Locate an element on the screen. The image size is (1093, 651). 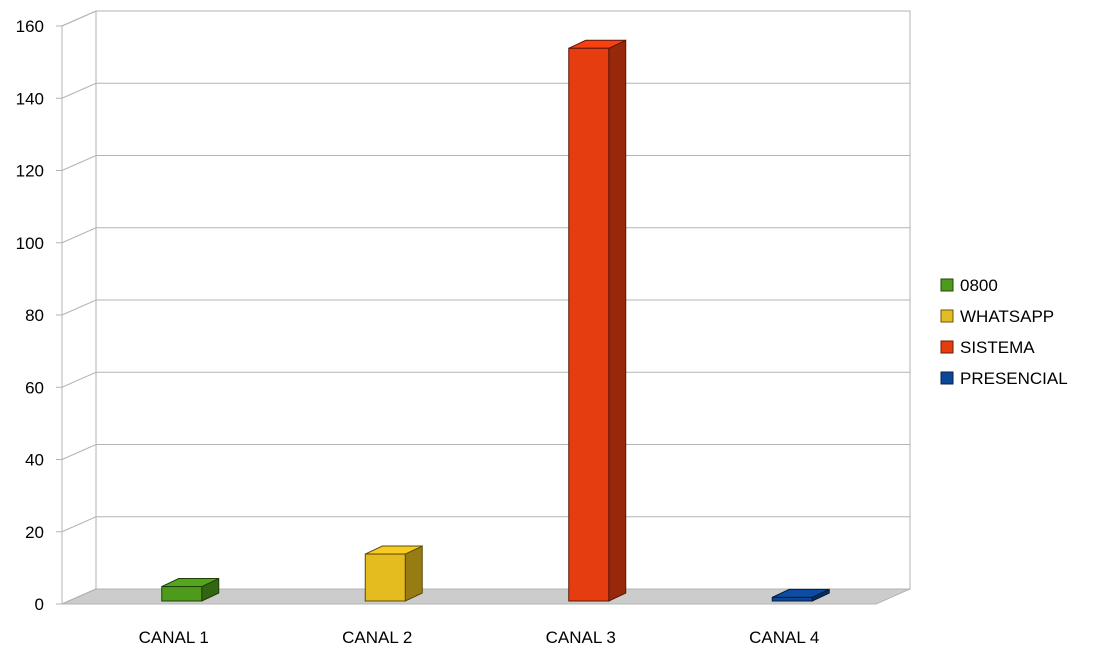
y-tick-label: 140 is located at coordinates (30, 98).